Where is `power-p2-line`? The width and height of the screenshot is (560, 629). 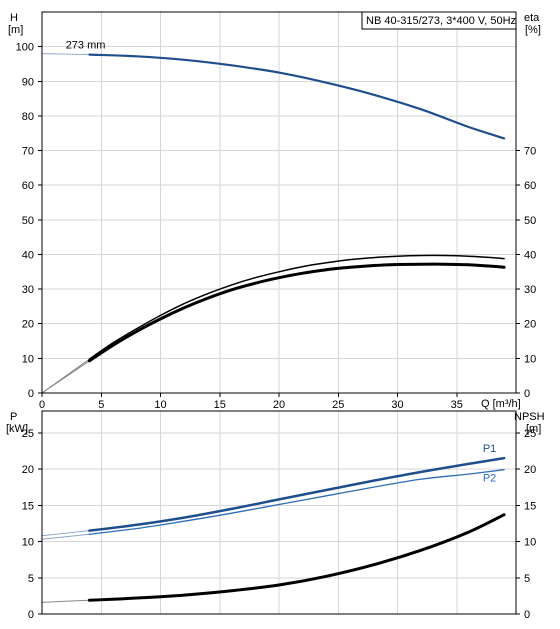 power-p2-line is located at coordinates (296, 502).